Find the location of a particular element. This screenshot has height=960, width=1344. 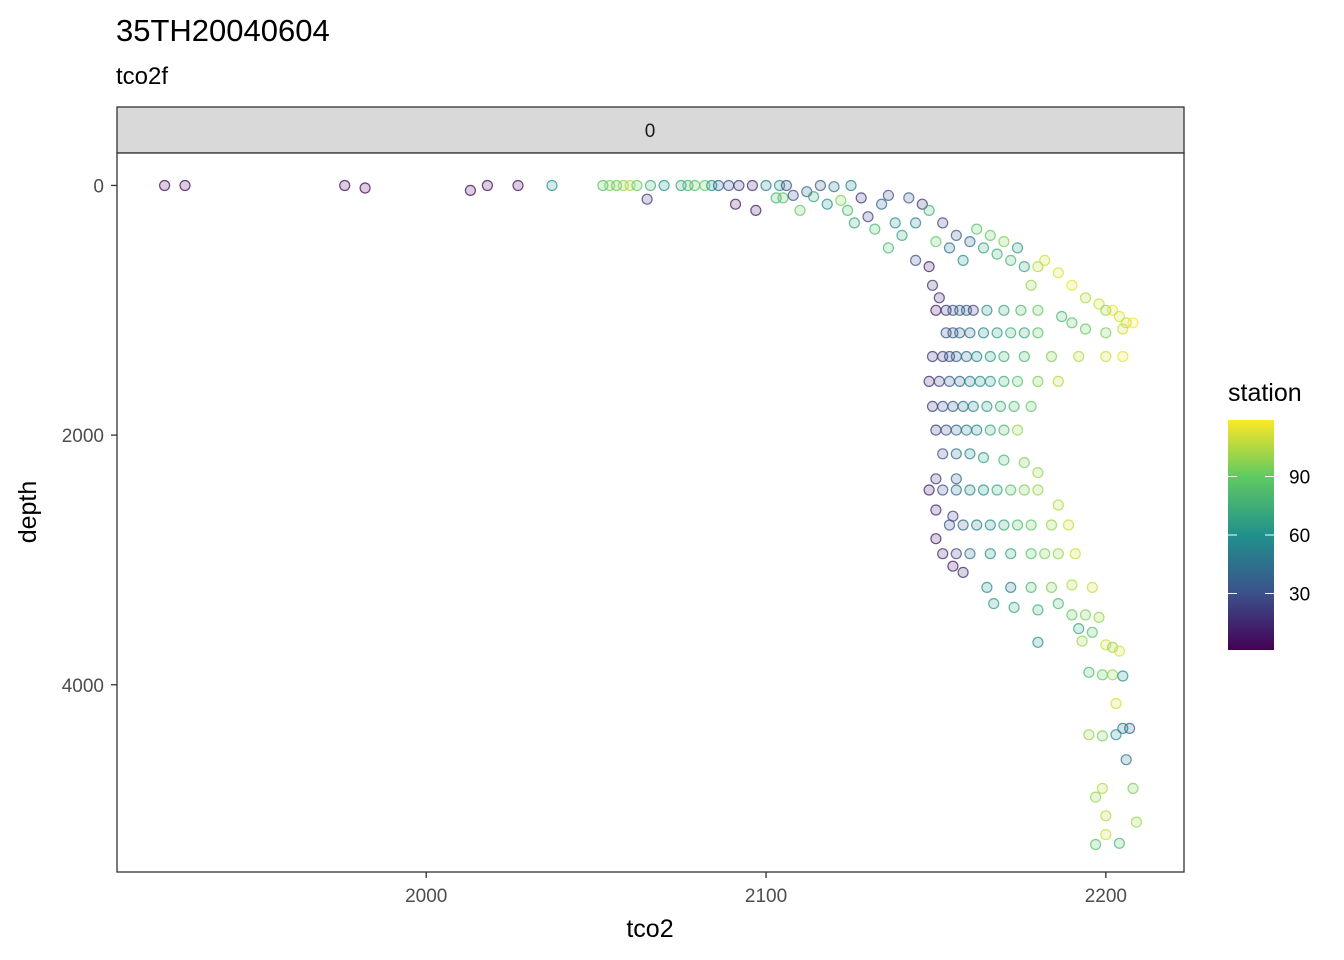

y-tick-label: 0 is located at coordinates (98, 186).